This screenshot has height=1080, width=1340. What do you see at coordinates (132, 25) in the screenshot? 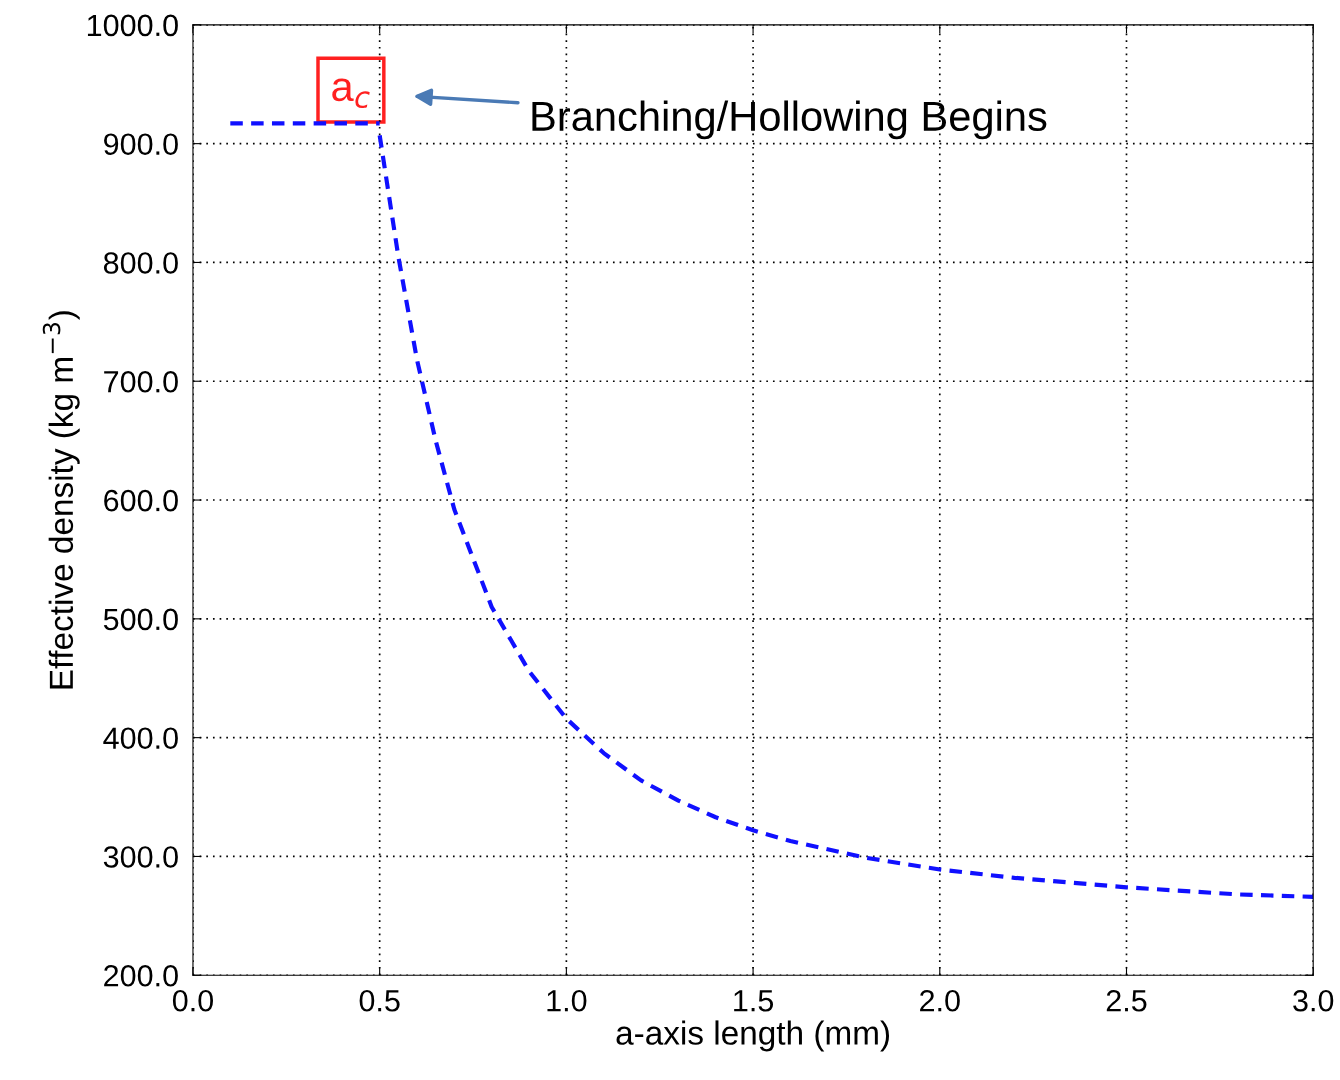
I see `y-tick-label: 1000.0` at bounding box center [132, 25].